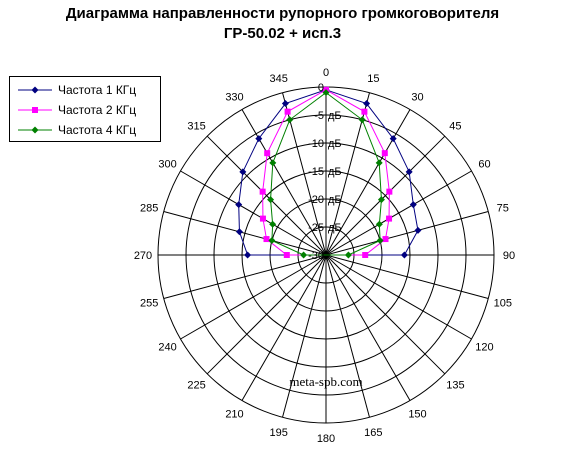 This screenshot has width=565, height=456. Describe the element at coordinates (149, 303) in the screenshot. I see `angle-tick-label: 255` at that location.